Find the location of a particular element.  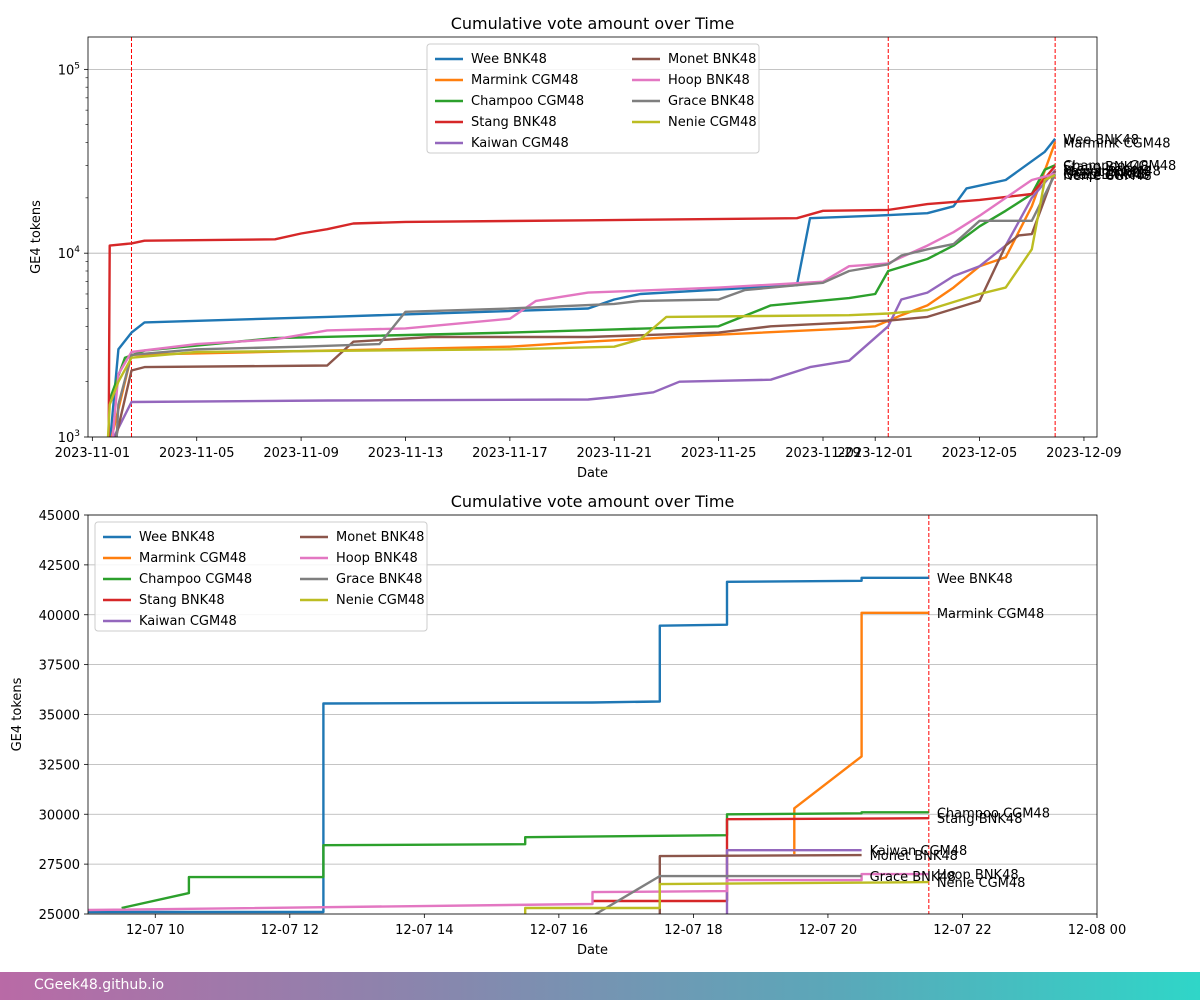

x-tick-label: 2023-11-21 is located at coordinates (614, 453).